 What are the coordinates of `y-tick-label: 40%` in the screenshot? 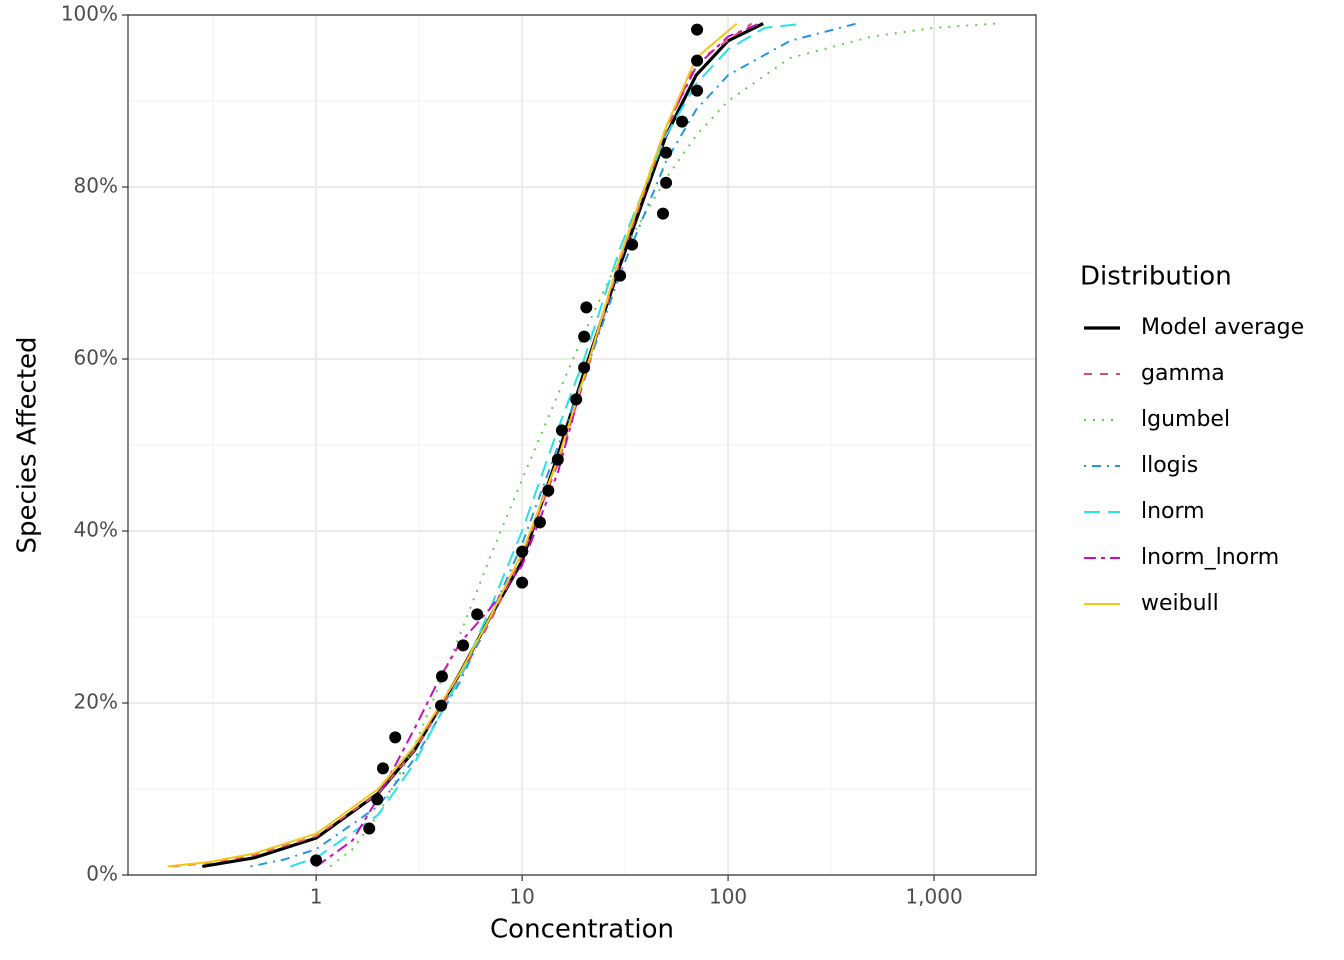 It's located at (96, 530).